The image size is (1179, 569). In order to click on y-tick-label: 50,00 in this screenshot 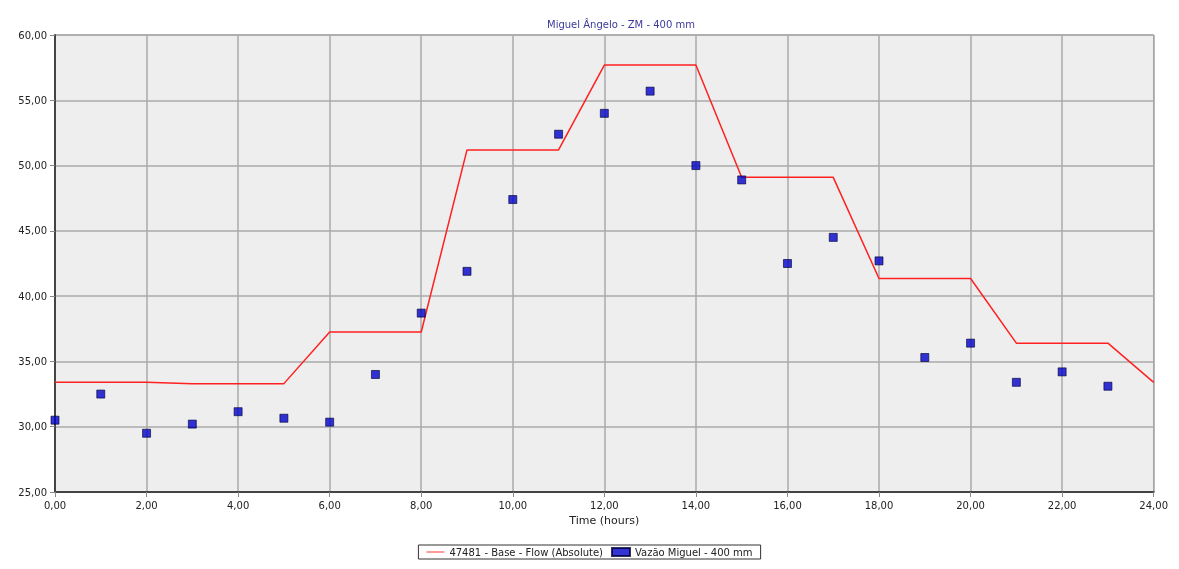, I will do `click(32, 166)`.